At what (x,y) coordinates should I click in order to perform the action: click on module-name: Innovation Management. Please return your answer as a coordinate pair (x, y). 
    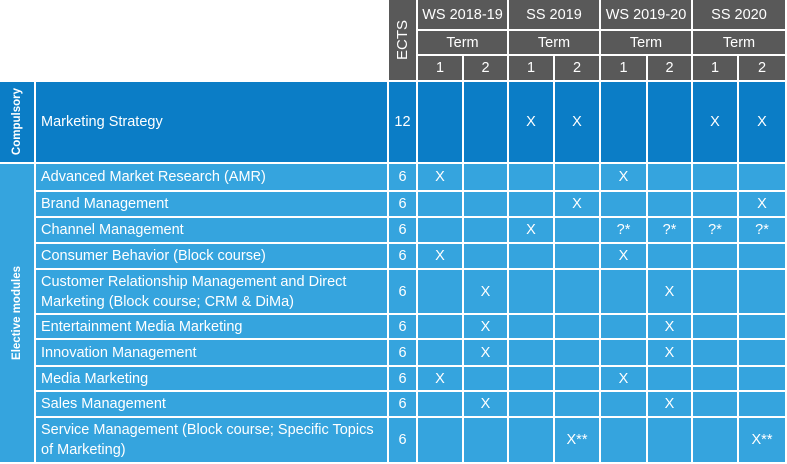
    Looking at the image, I should click on (212, 353).